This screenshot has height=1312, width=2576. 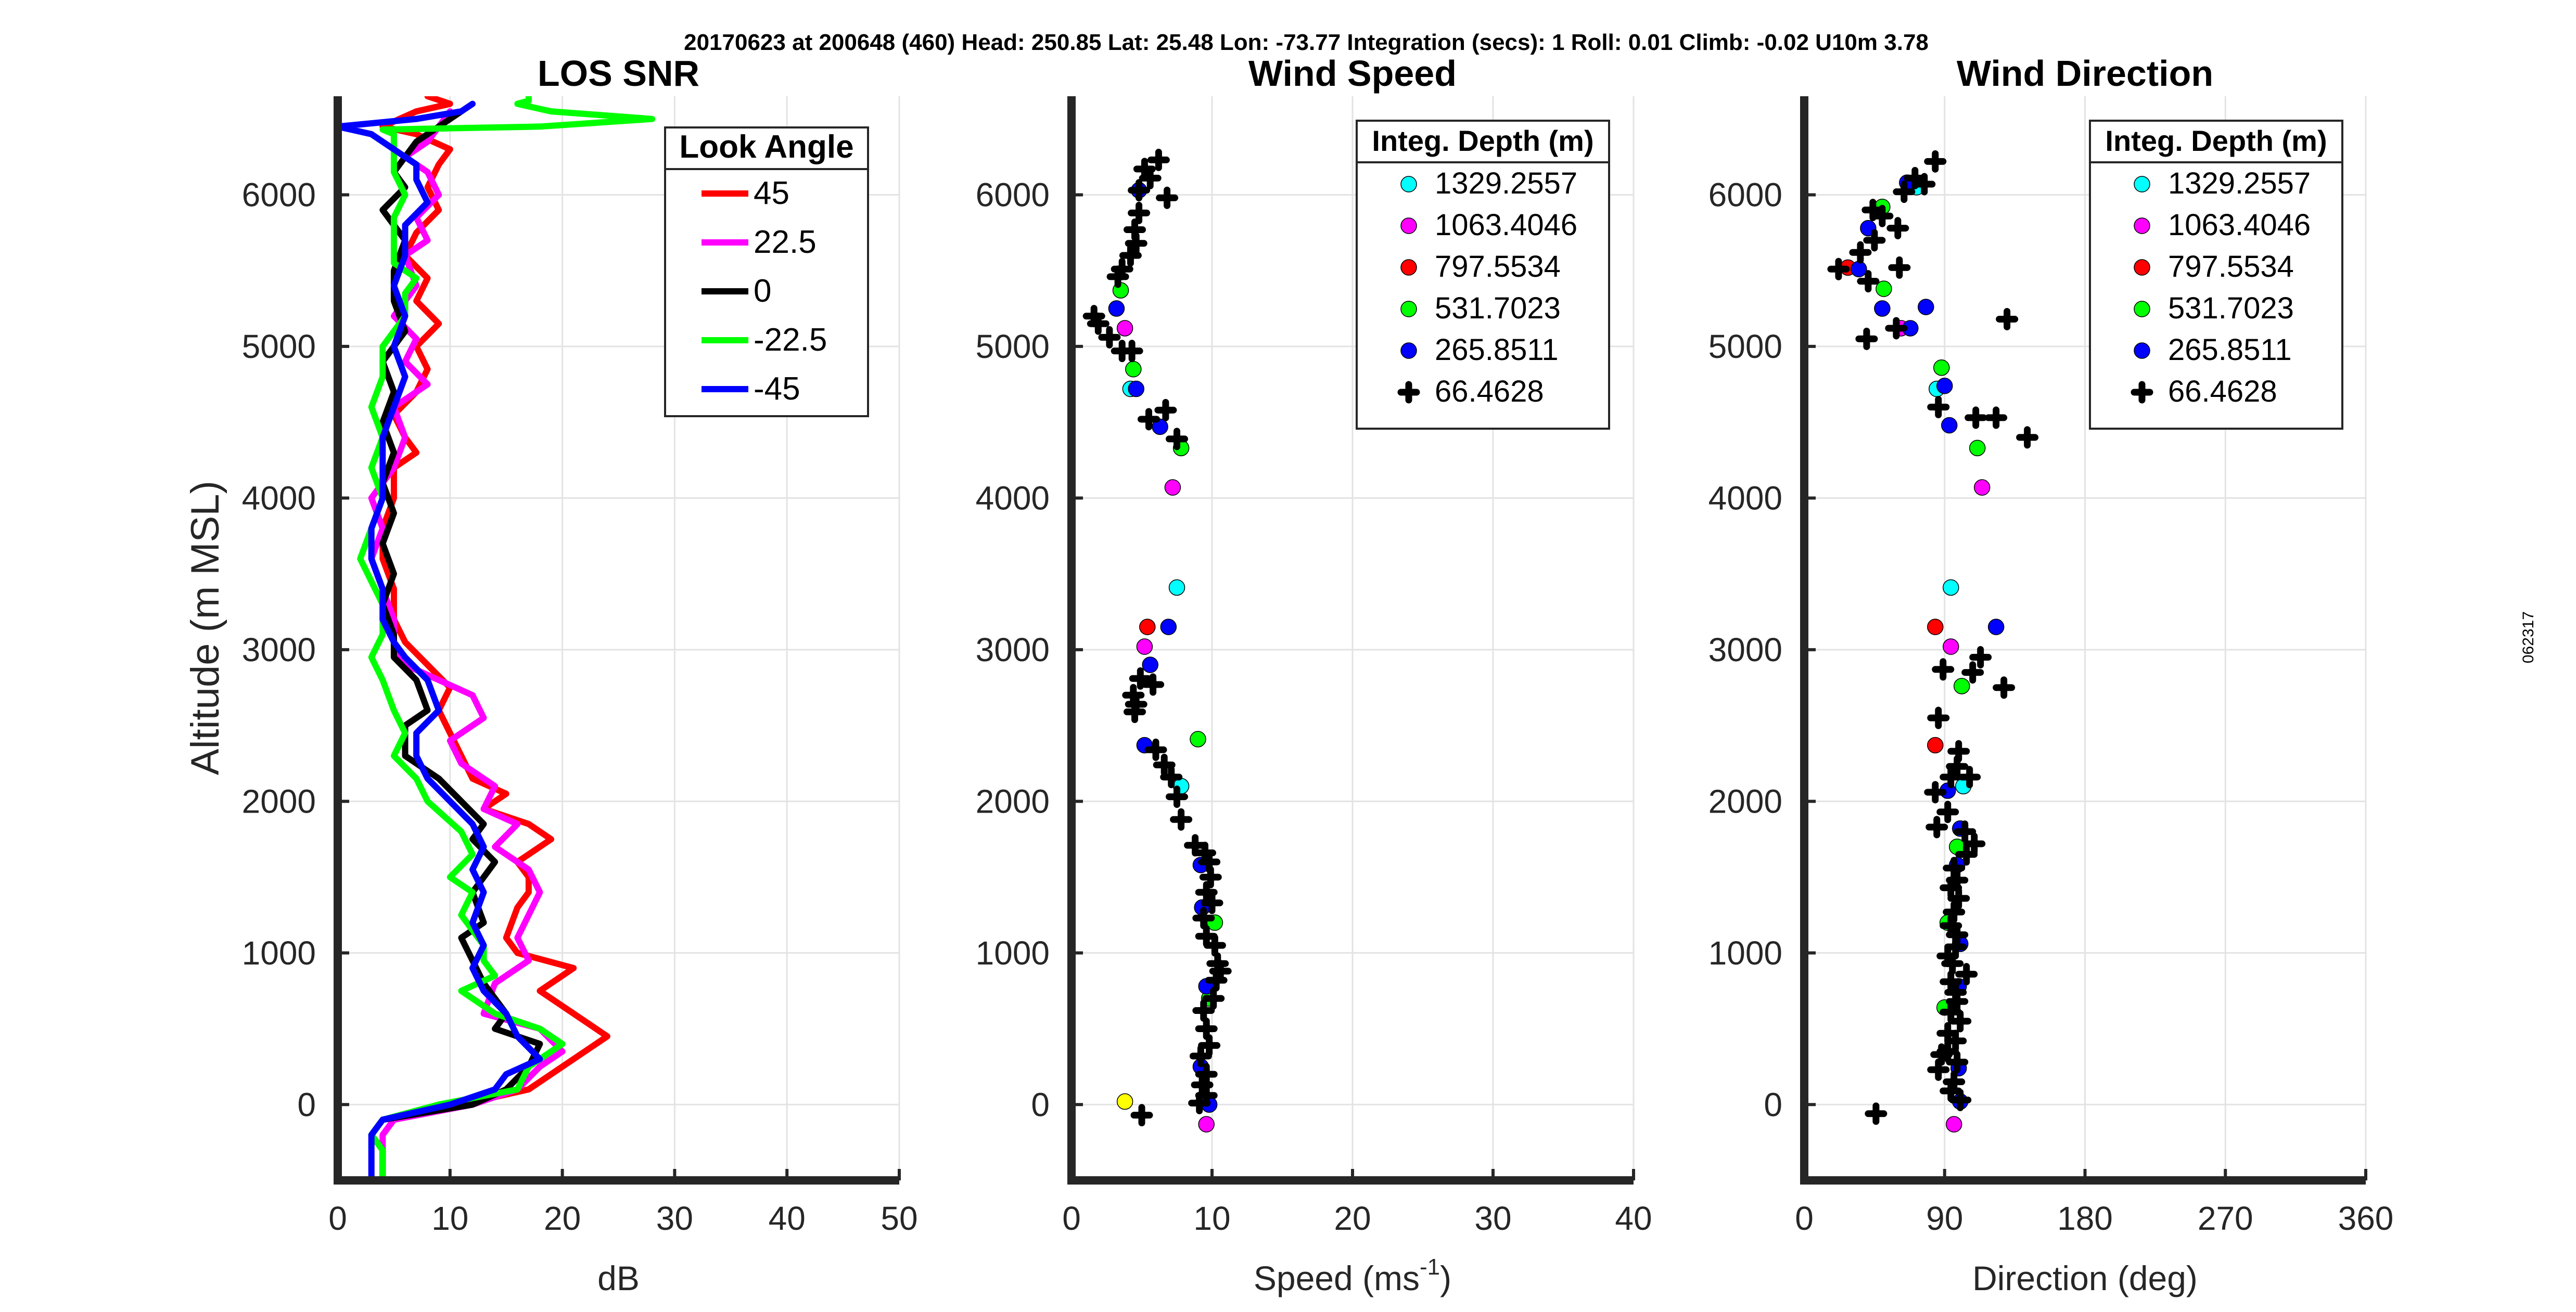 What do you see at coordinates (1352, 1276) in the screenshot?
I see `x-axis-label: Speed (ms-1)` at bounding box center [1352, 1276].